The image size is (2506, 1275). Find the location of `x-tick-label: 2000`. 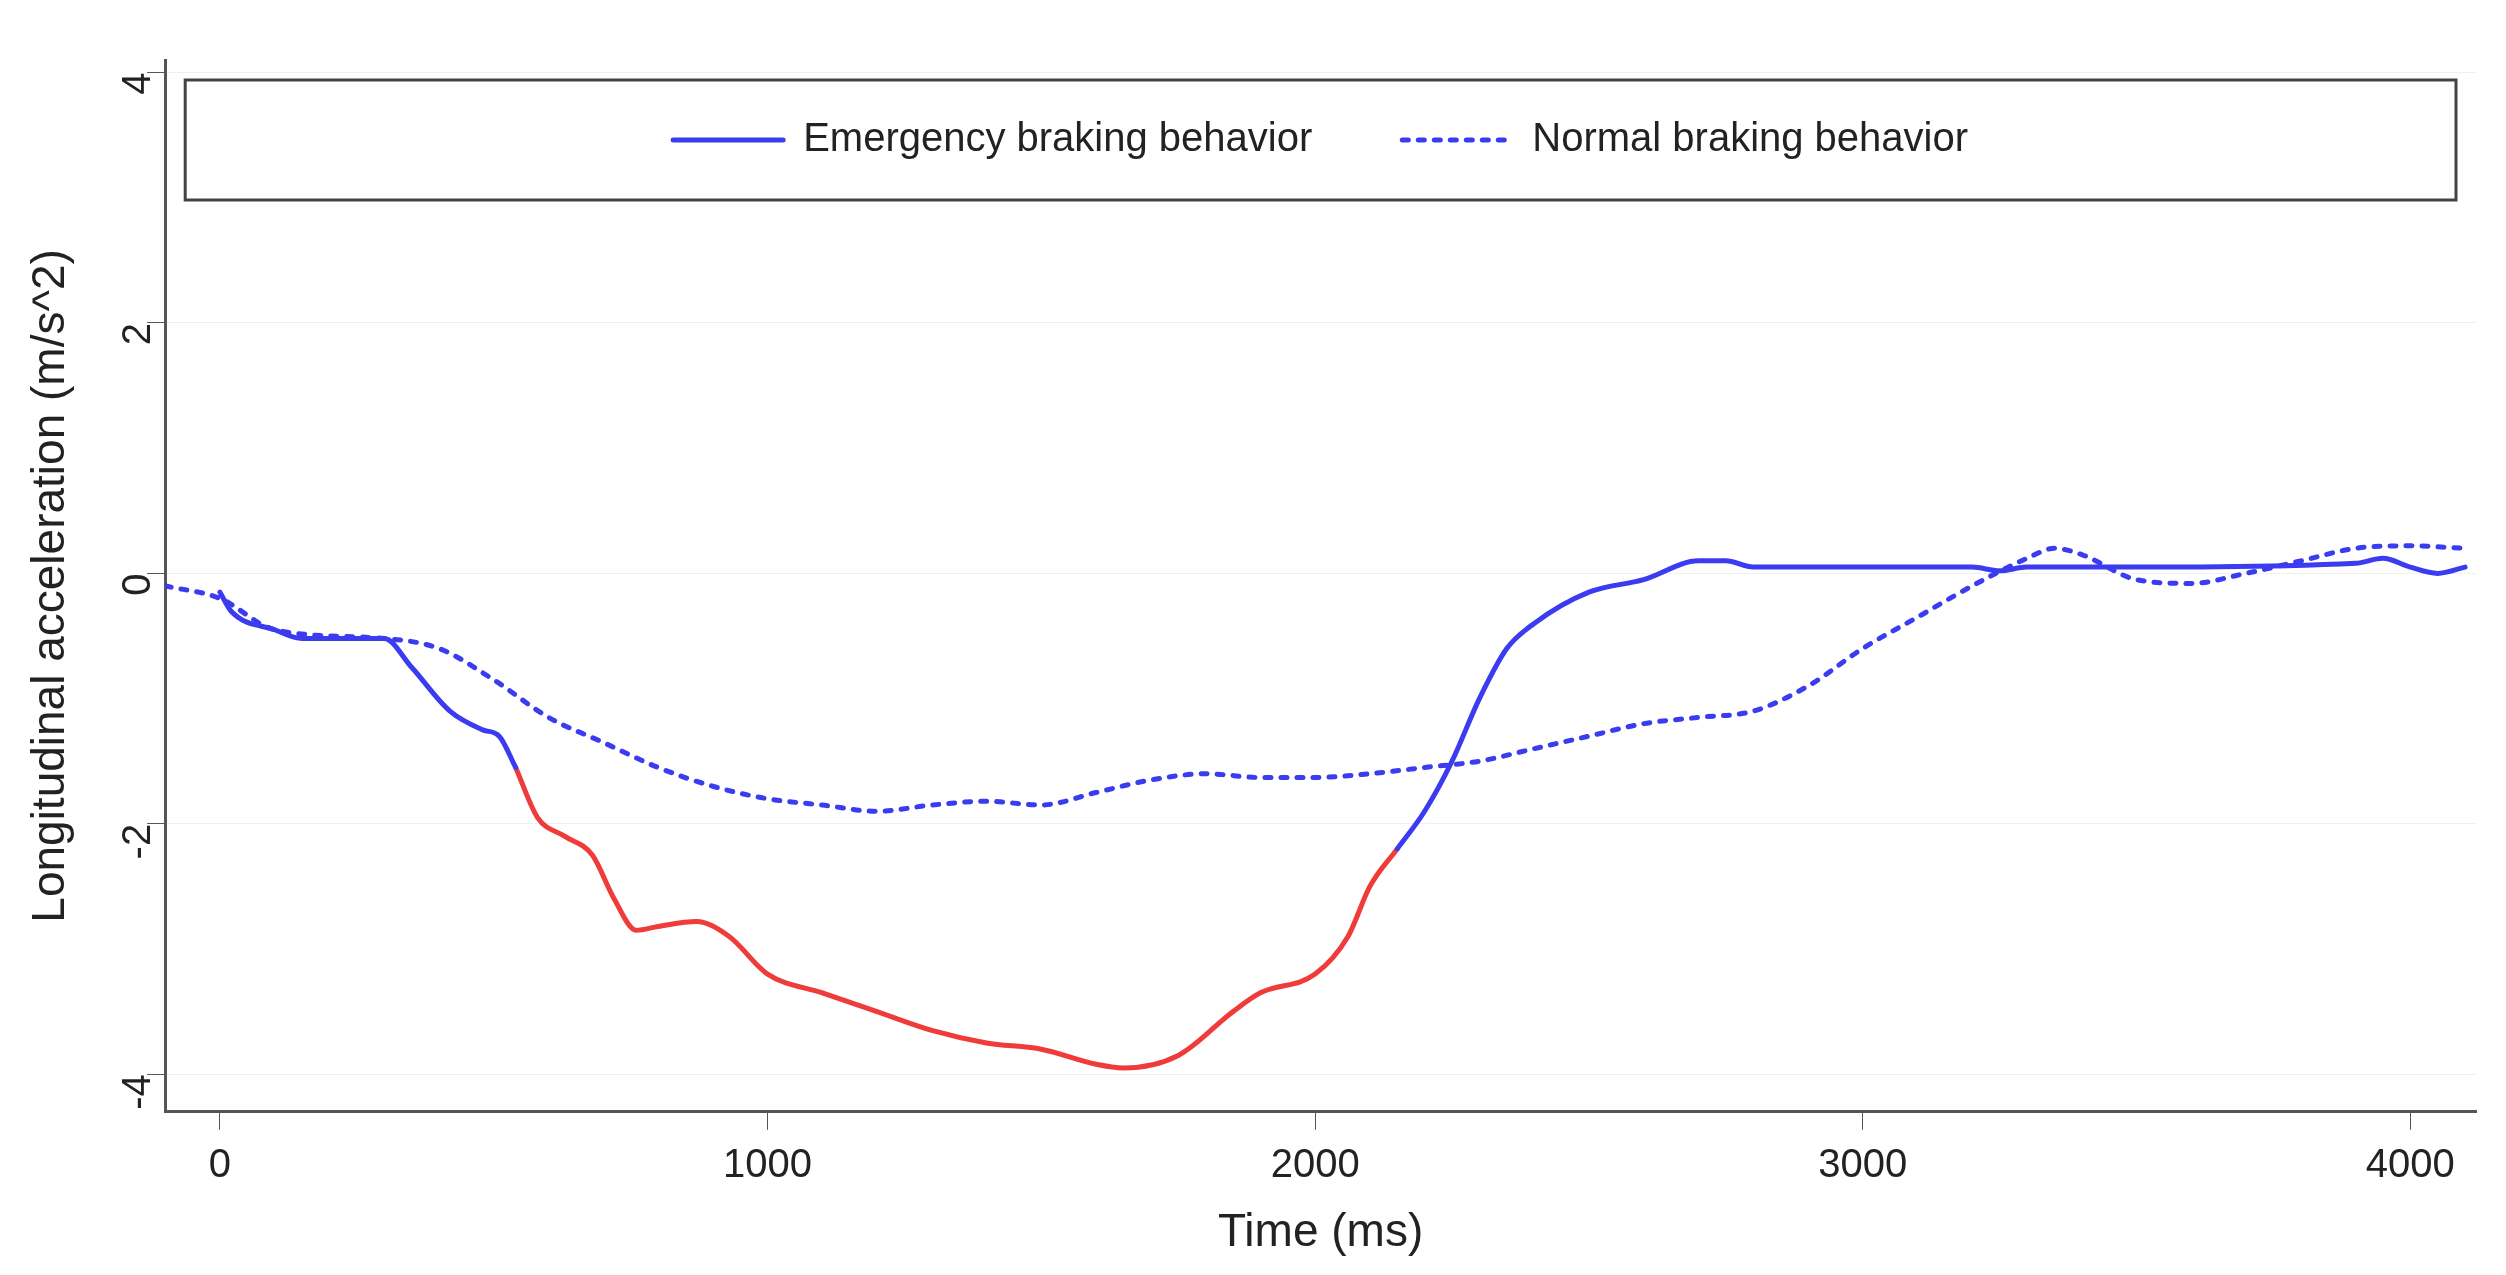

x-tick-label: 2000 is located at coordinates (1315, 1162).